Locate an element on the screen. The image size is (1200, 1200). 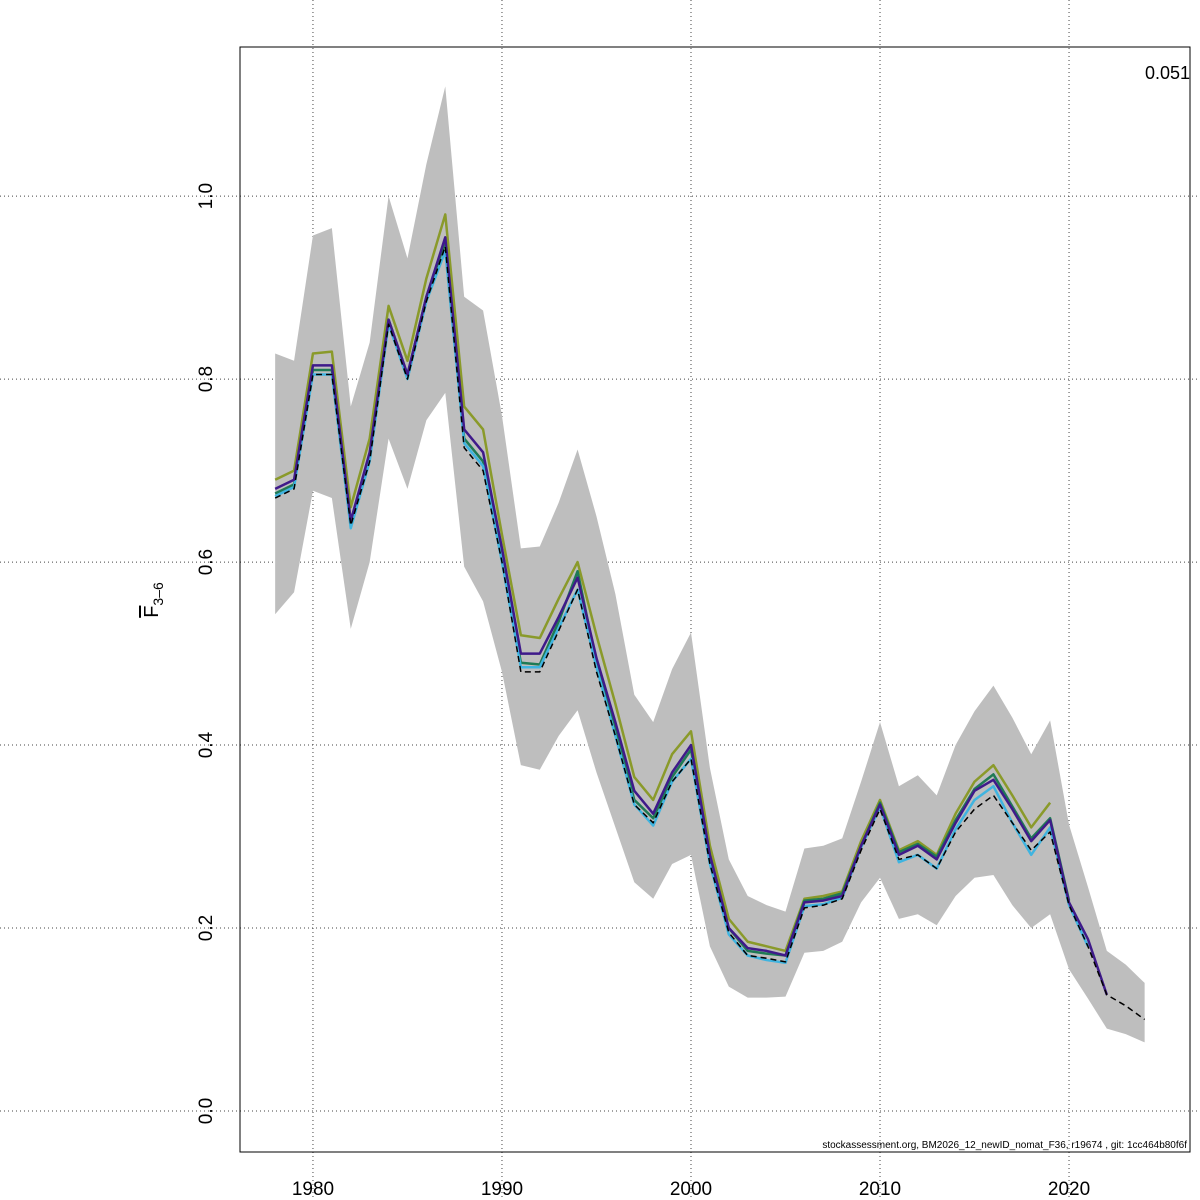
y-tick-label: 0.8 is located at coordinates (206, 379).